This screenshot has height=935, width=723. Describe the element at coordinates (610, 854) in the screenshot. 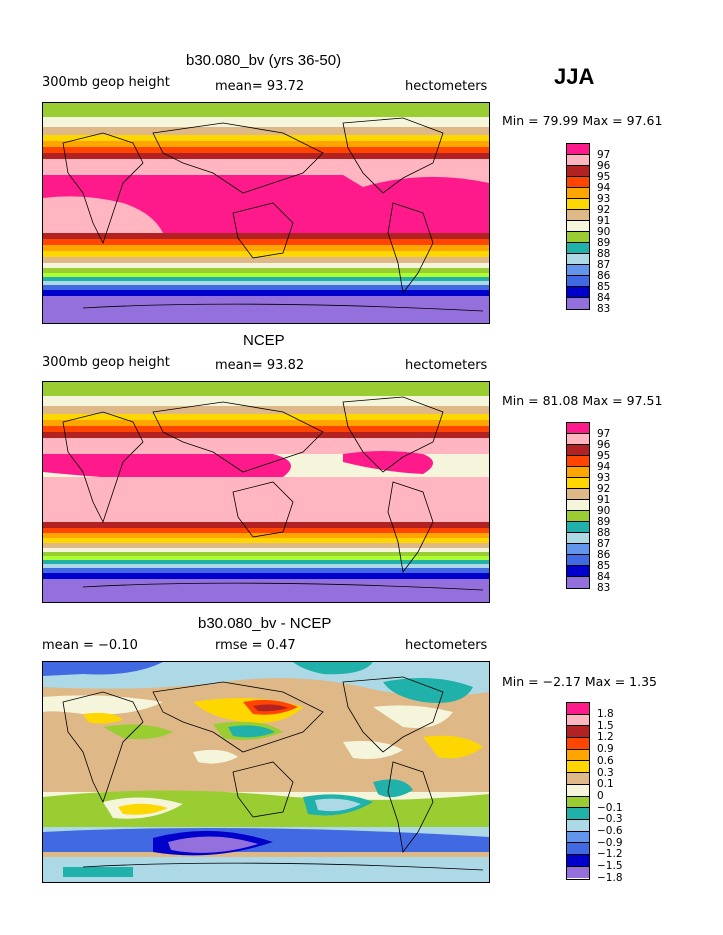

I see `panel3-level-label: −1.2` at that location.